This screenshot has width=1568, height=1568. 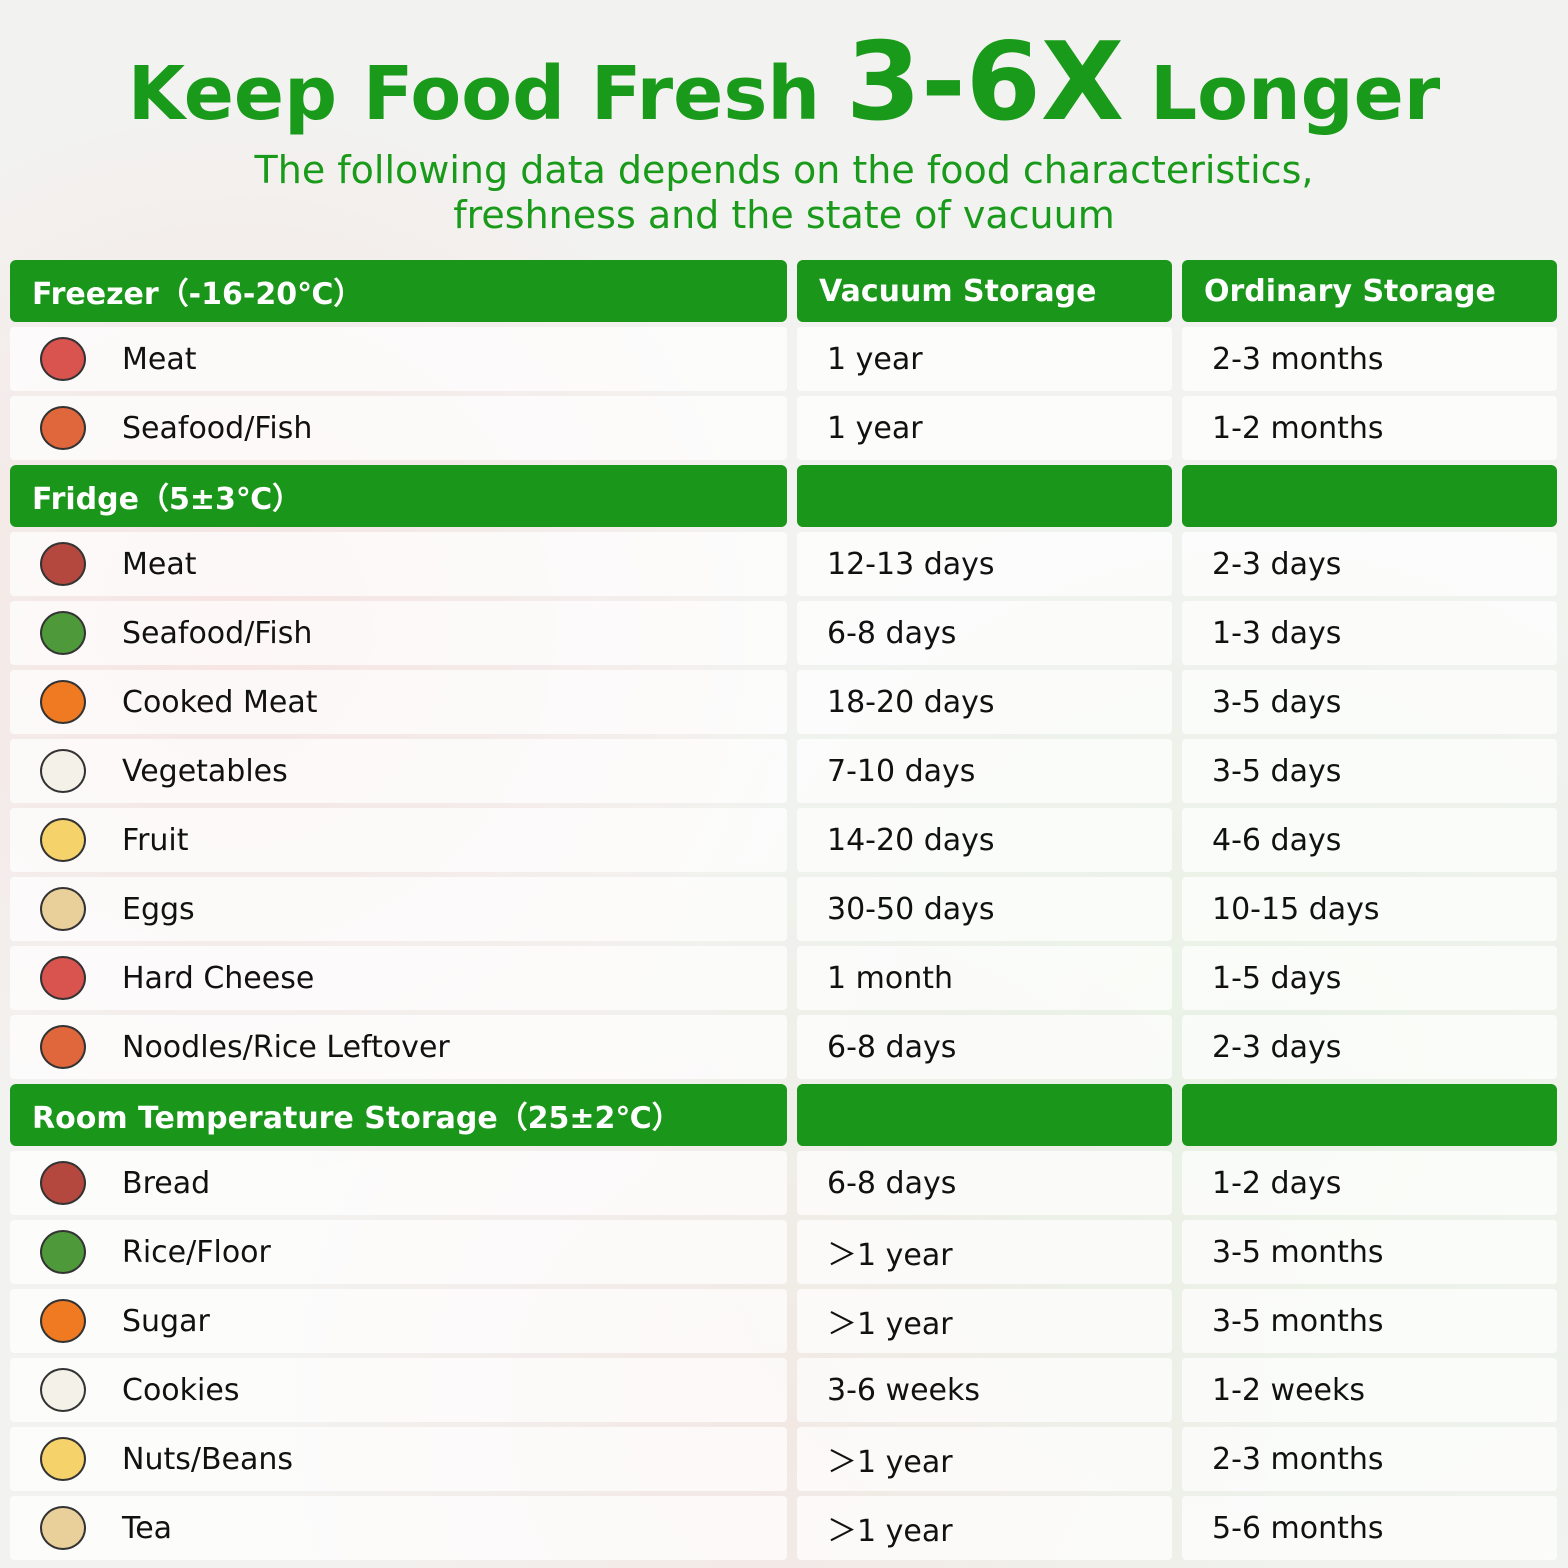 What do you see at coordinates (398, 291) in the screenshot?
I see `section-header: Freezer（-16-20℃）` at bounding box center [398, 291].